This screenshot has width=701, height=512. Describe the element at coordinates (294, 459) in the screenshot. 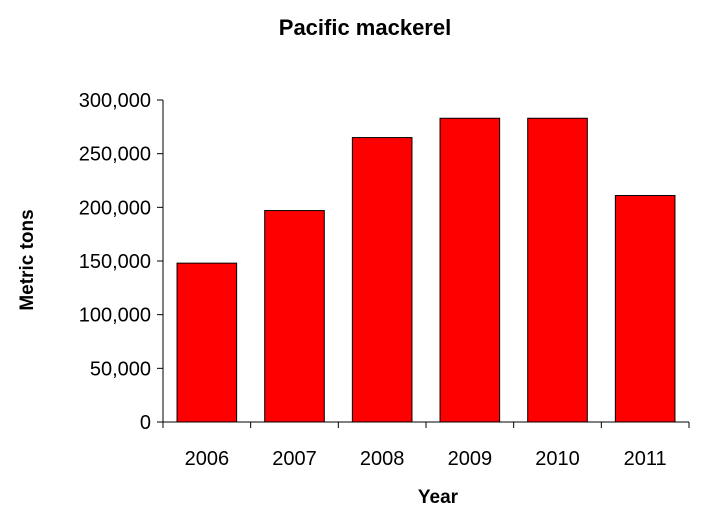

I see `x-tick-label: 2007` at that location.